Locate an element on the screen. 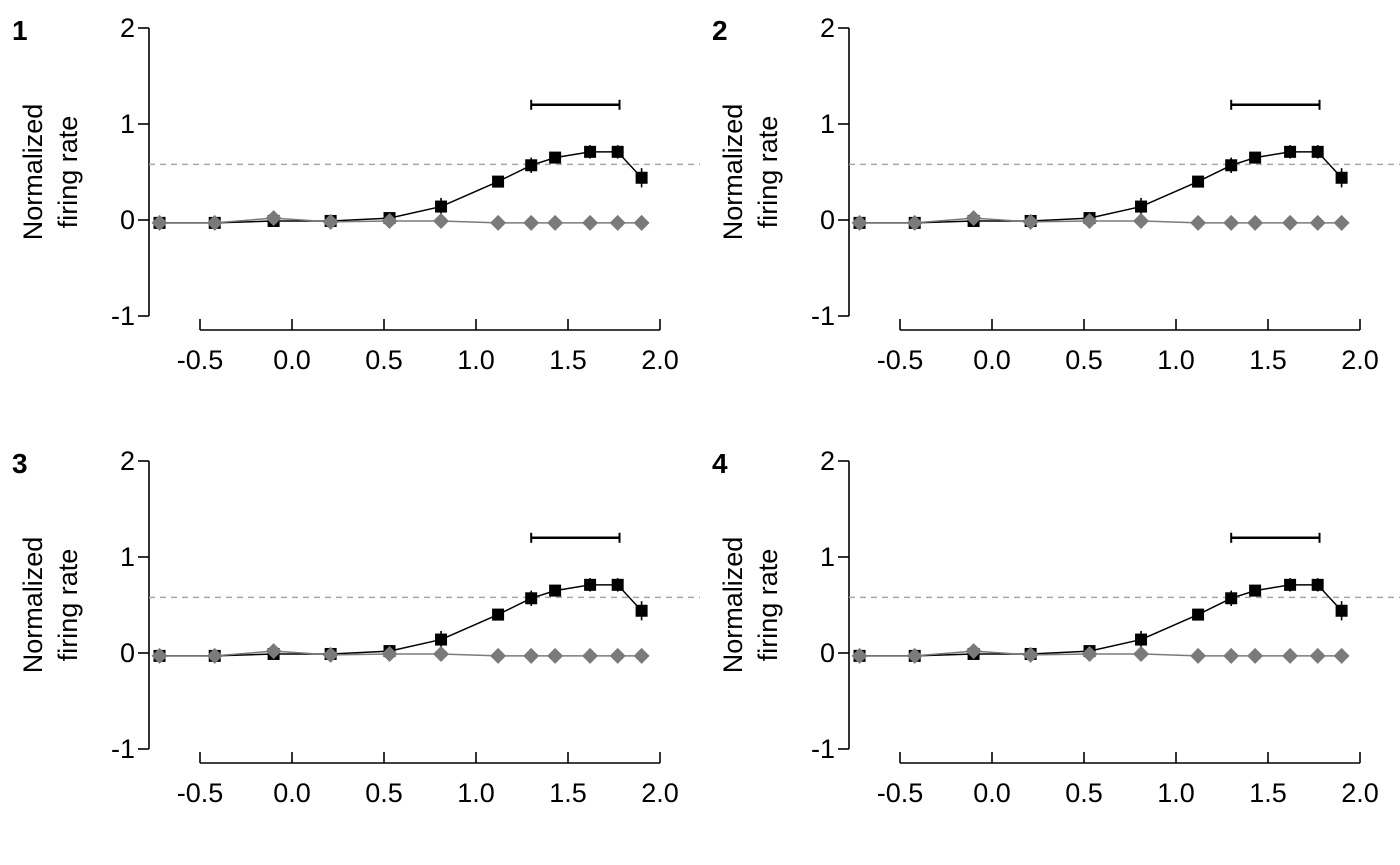 The image size is (1400, 865). panel-label: 4 is located at coordinates (720, 463).